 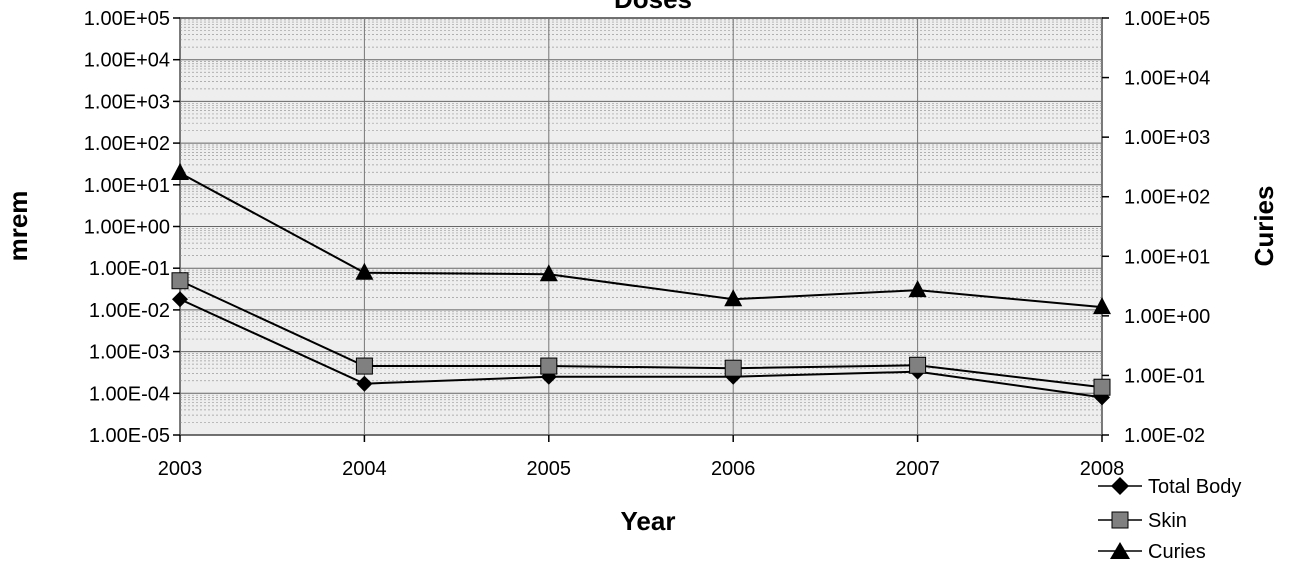 I want to click on y-tick-label: 1.00E+00, so click(x=127, y=228).